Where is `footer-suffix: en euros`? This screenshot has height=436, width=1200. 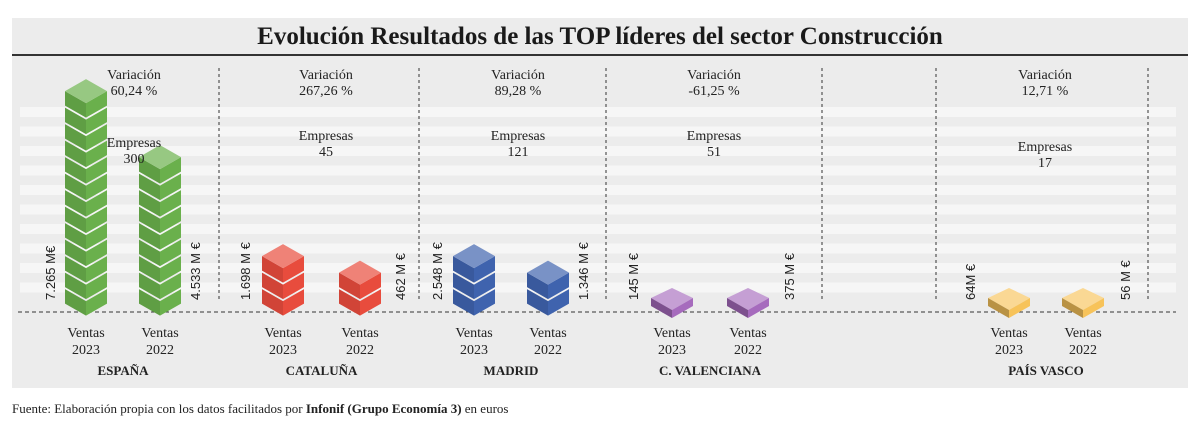
footer-suffix: en euros is located at coordinates (485, 408).